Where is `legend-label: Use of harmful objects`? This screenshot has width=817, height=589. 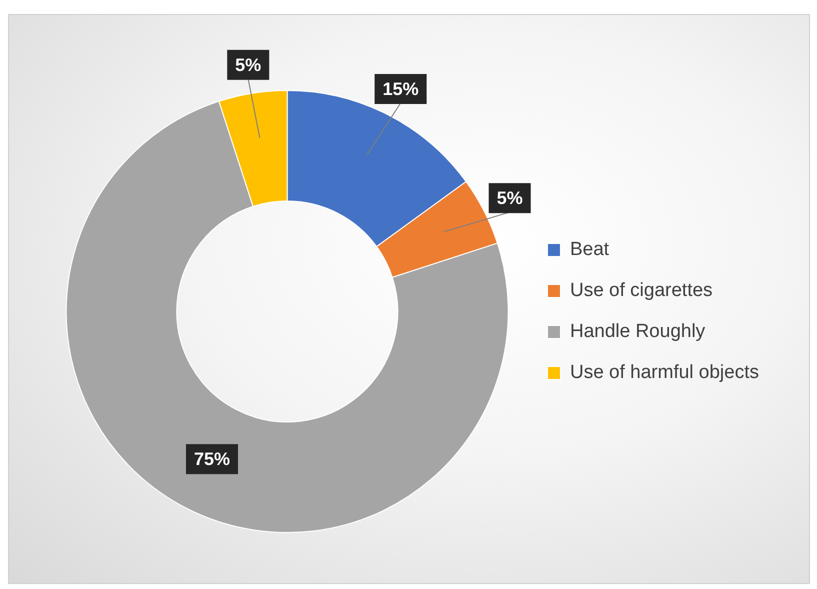
legend-label: Use of harmful objects is located at coordinates (665, 373).